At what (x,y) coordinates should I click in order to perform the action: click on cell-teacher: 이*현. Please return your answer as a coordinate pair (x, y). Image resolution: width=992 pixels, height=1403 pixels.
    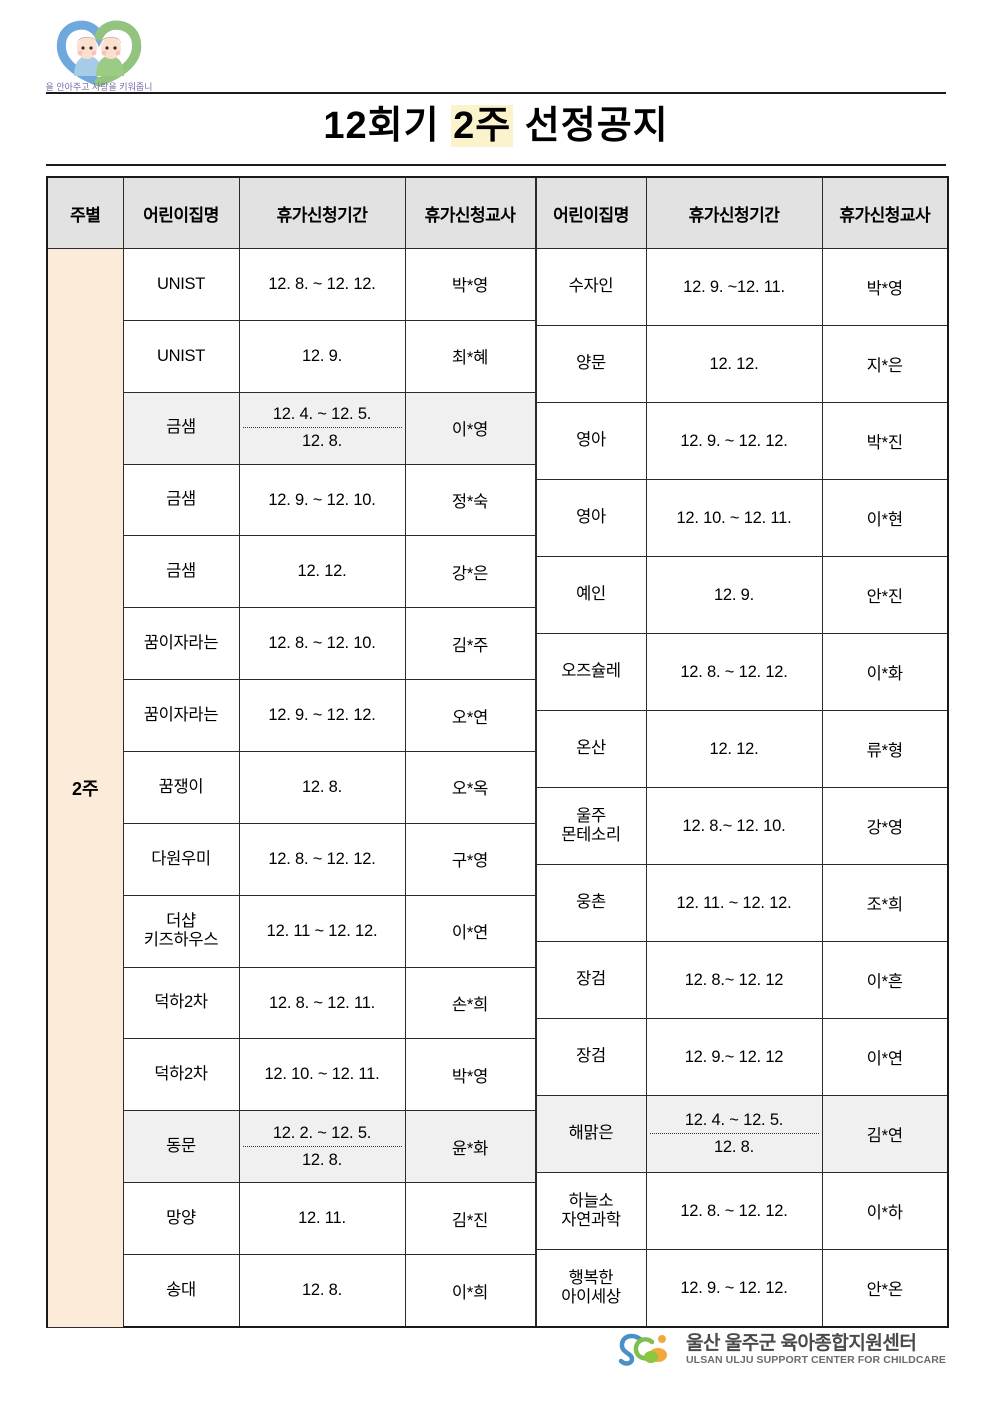
    Looking at the image, I should click on (885, 518).